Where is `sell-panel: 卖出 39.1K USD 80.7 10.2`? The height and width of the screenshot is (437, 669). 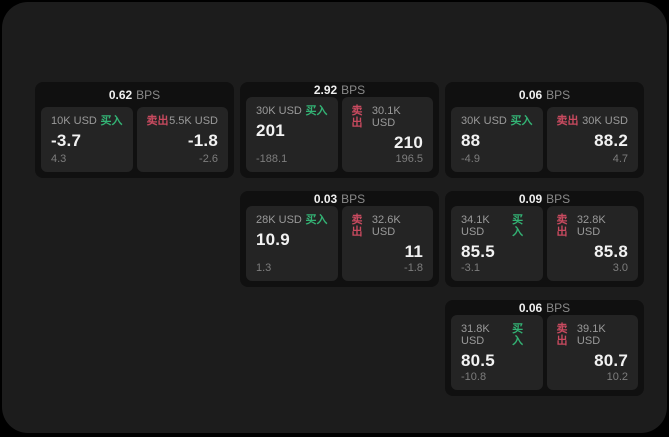 sell-panel: 卖出 39.1K USD 80.7 10.2 is located at coordinates (592, 352).